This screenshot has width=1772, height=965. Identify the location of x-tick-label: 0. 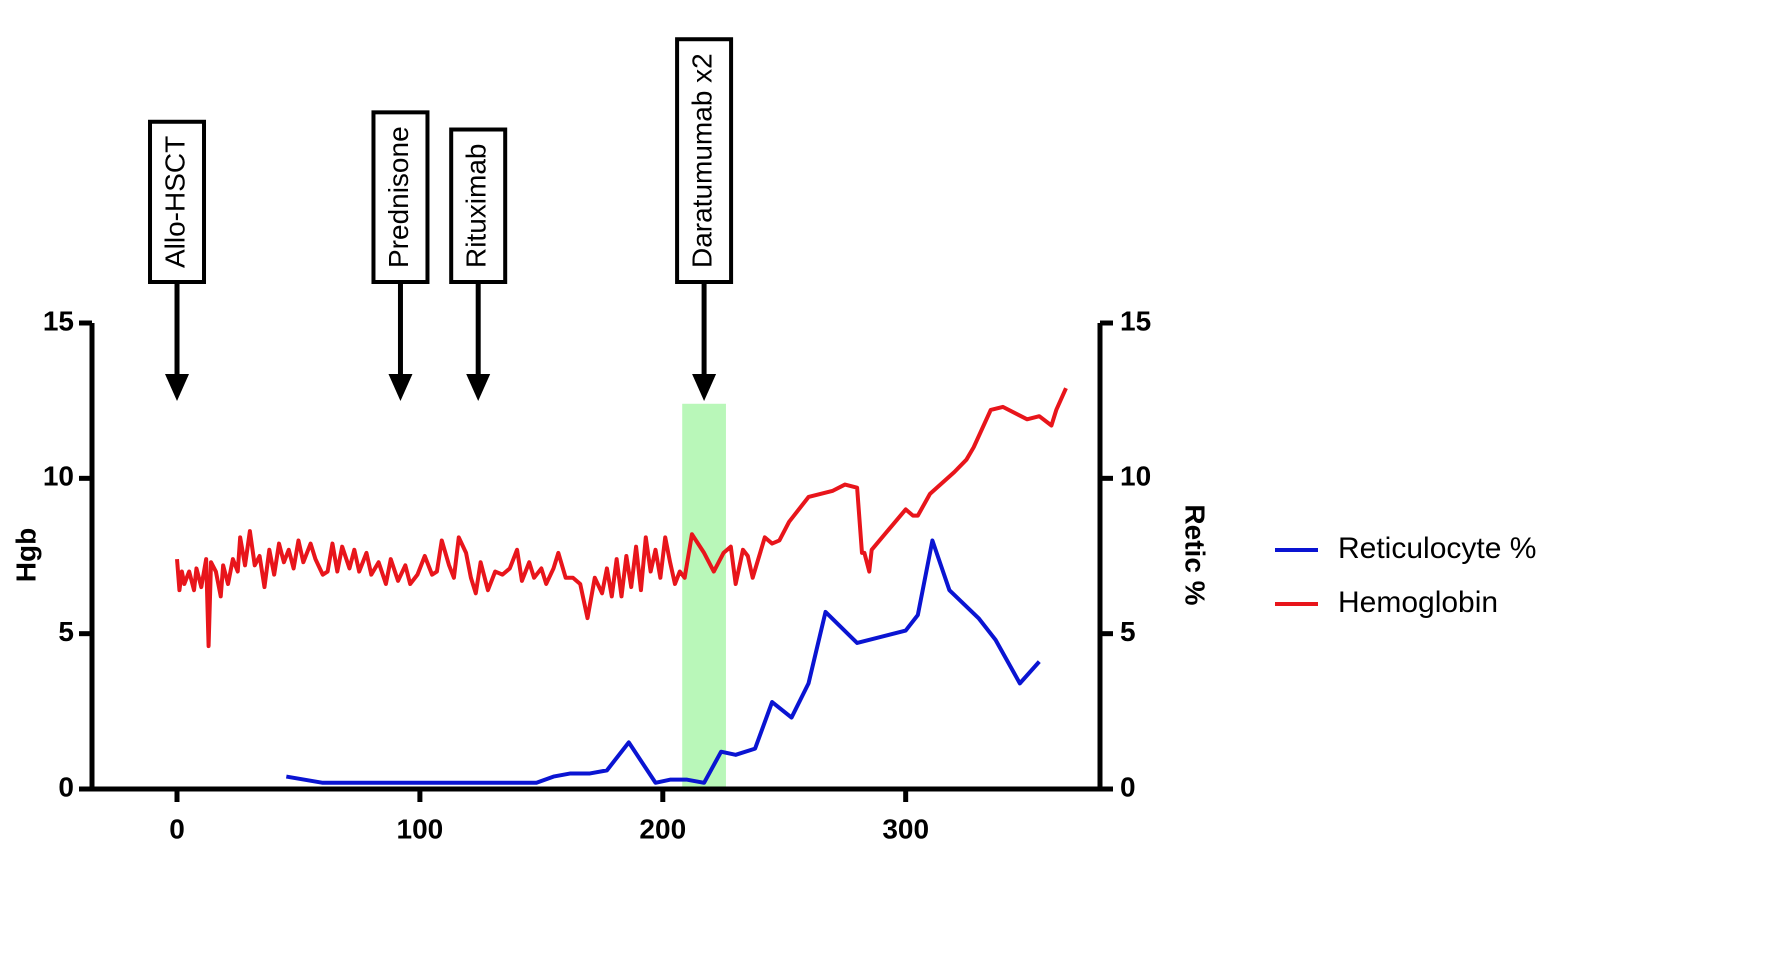
(177, 828).